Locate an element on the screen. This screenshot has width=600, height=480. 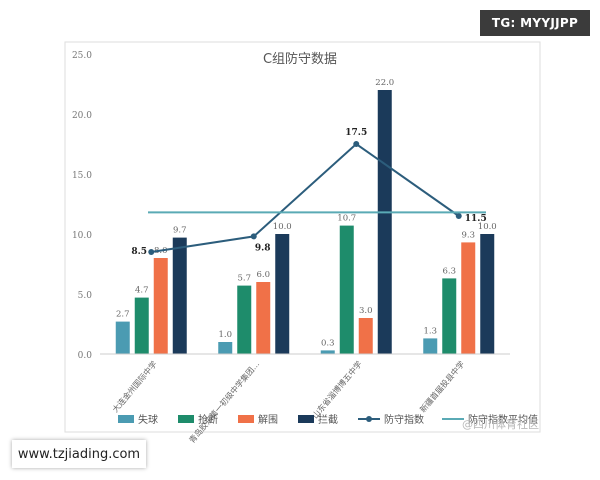
y-tick-label: 25.0 is located at coordinates (82, 56).